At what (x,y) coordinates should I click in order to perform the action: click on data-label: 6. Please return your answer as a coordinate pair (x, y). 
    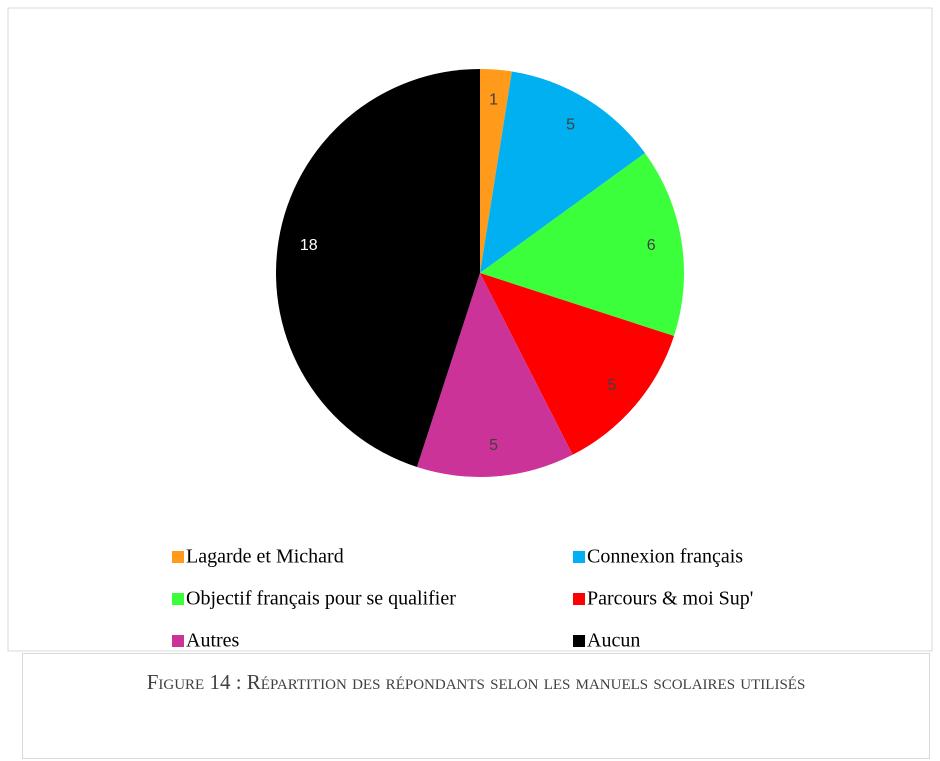
    Looking at the image, I should click on (651, 245).